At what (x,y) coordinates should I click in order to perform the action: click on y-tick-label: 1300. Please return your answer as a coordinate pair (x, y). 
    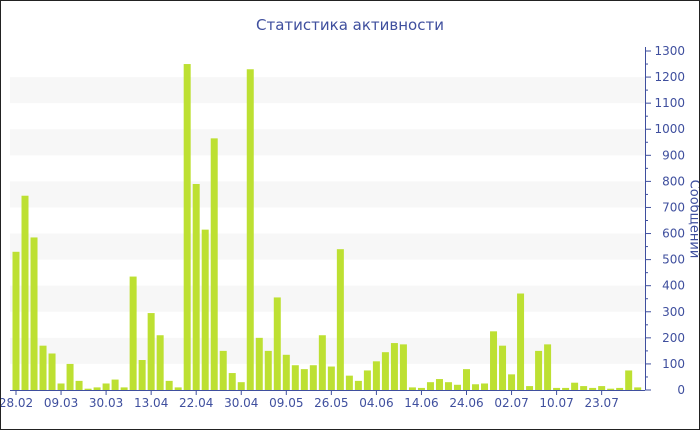
    Looking at the image, I should click on (669, 51).